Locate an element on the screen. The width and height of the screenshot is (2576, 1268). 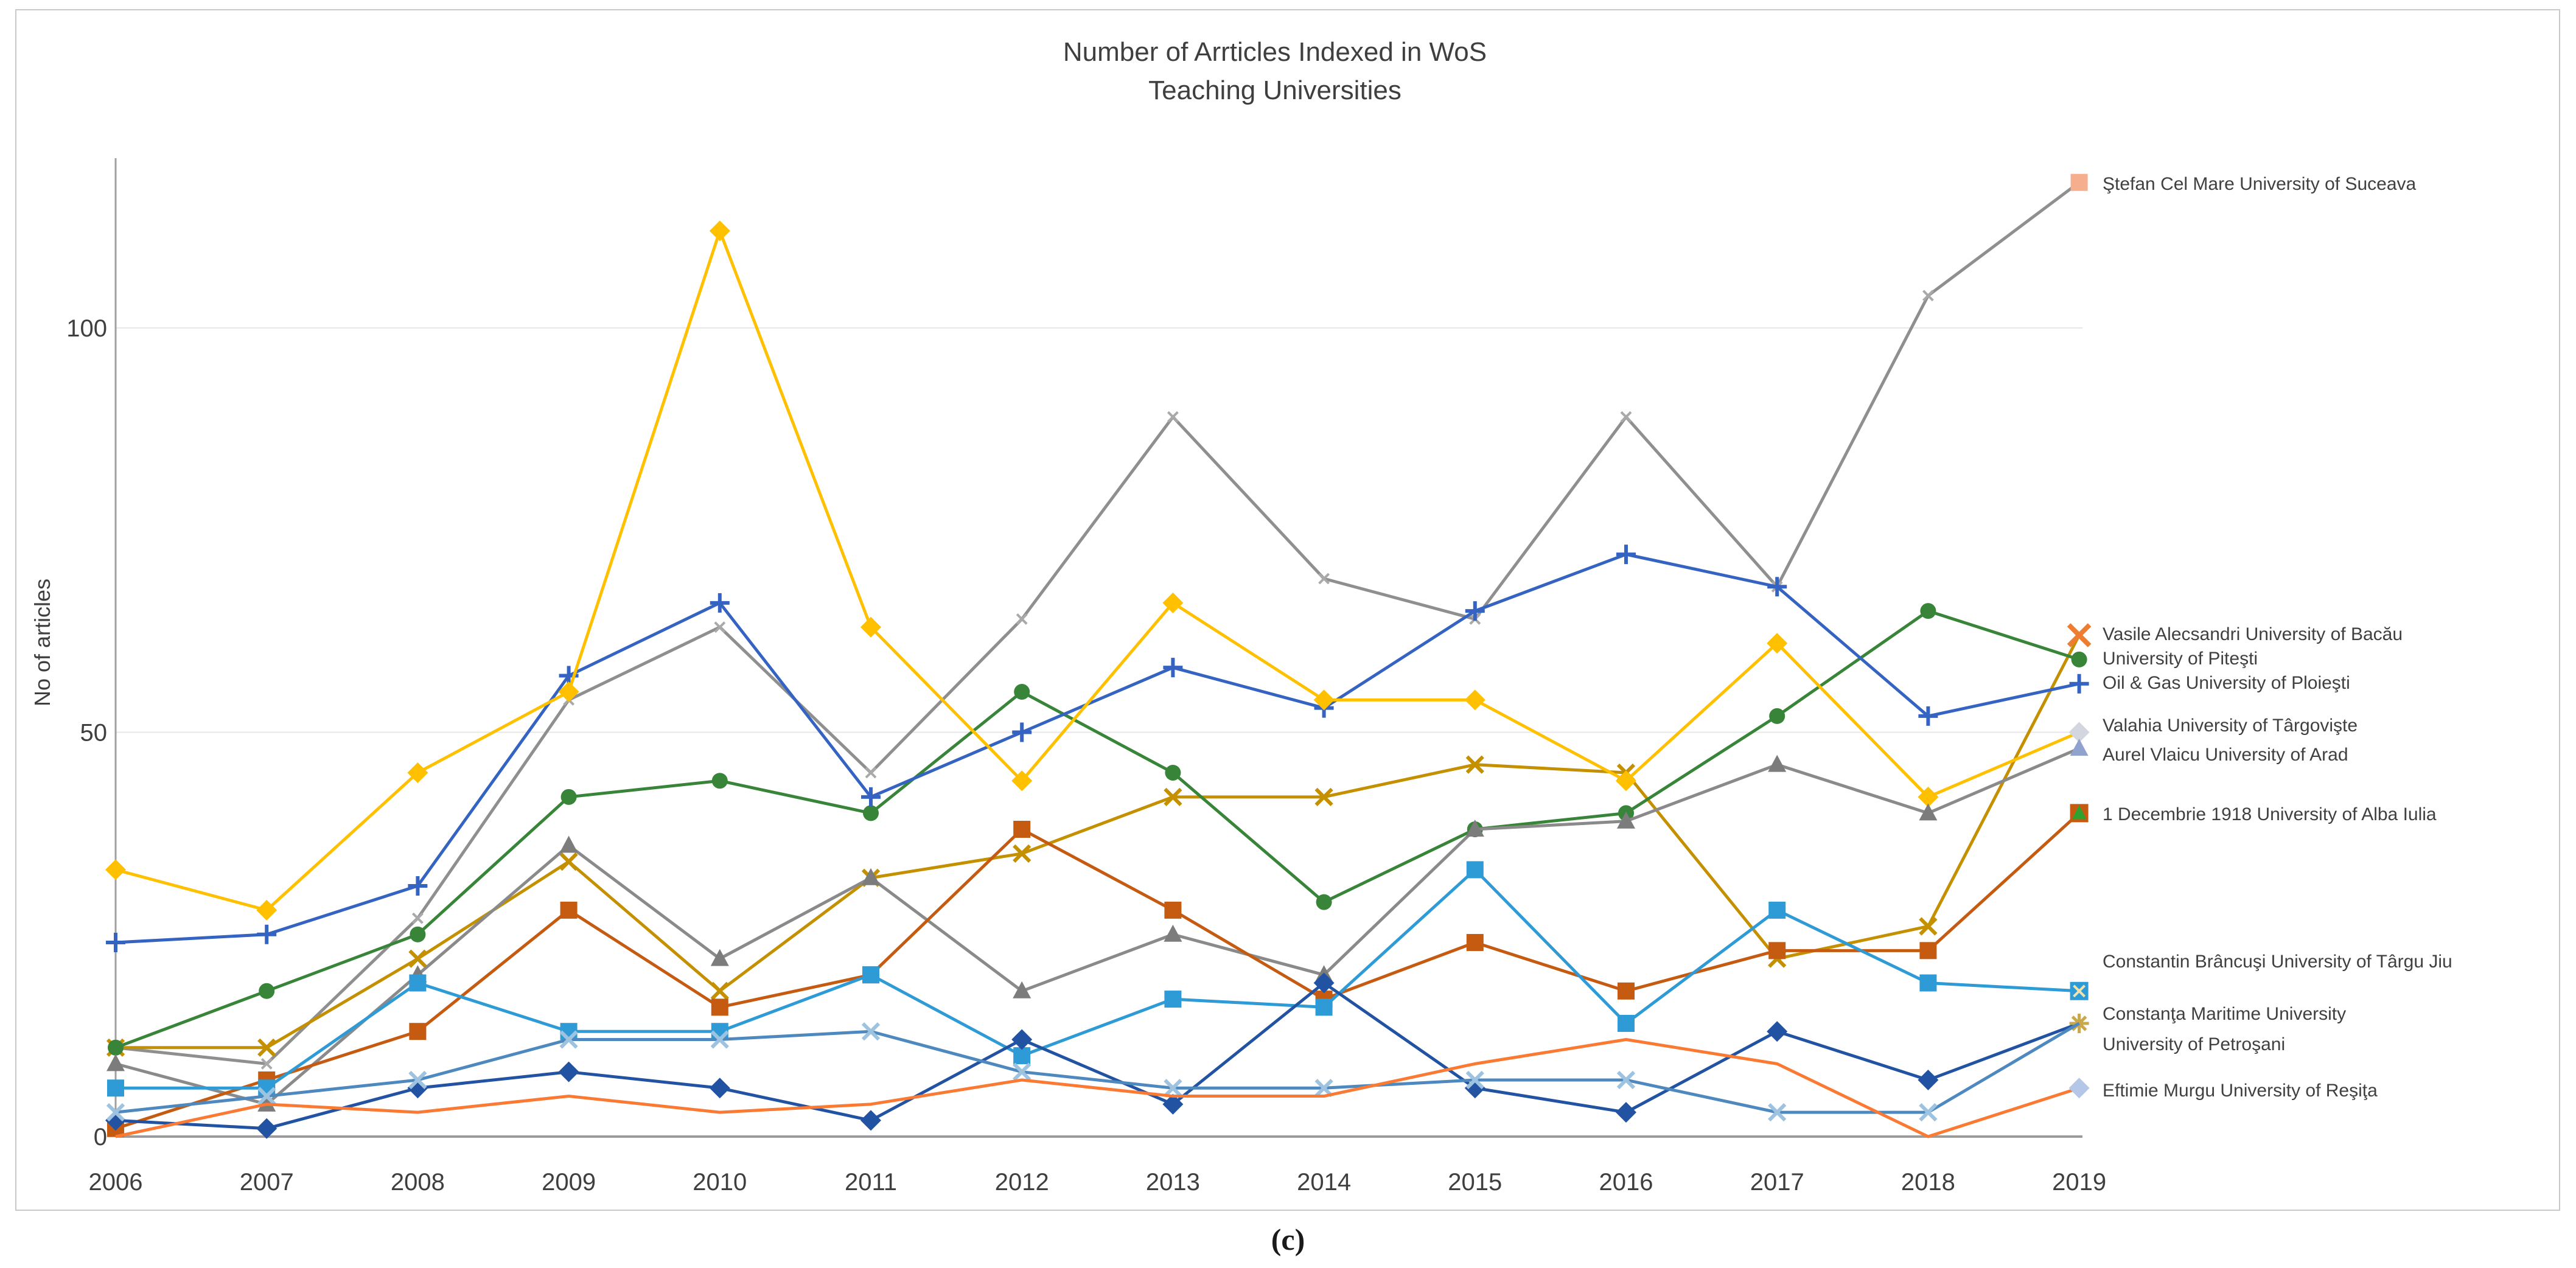
x-tick-label: 2019 is located at coordinates (2079, 1182).